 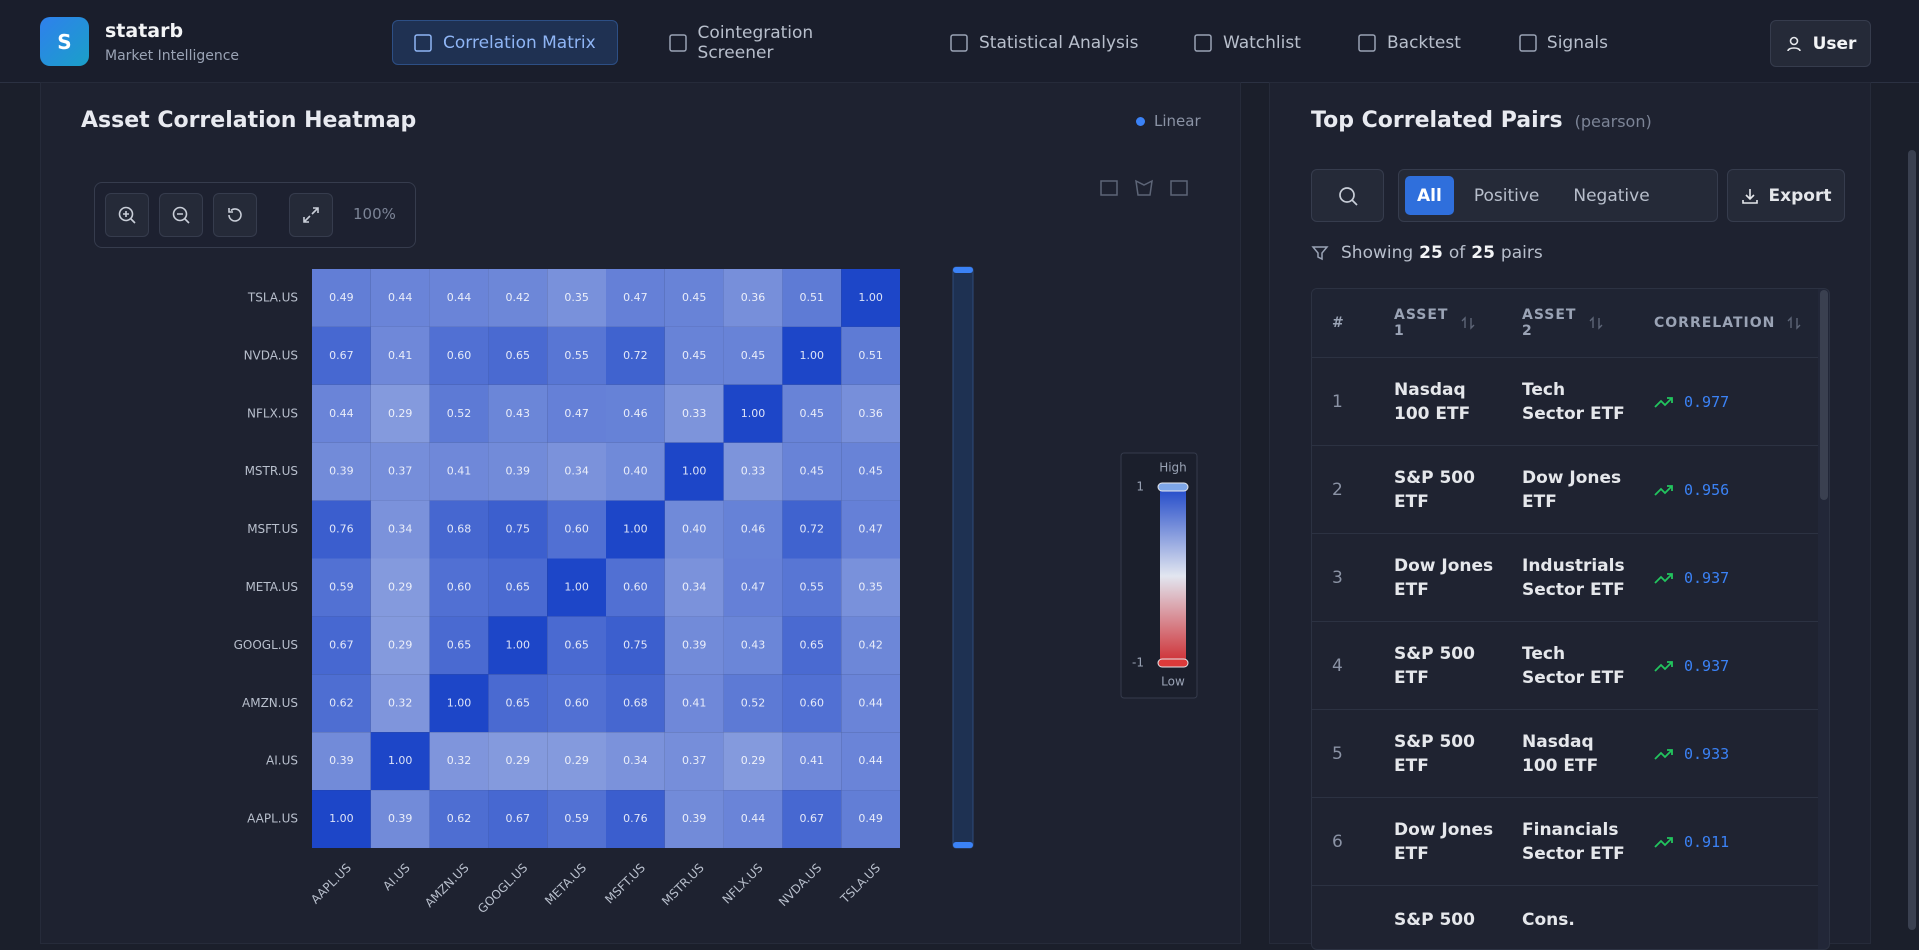 I want to click on zoom-in, so click(x=127, y=215).